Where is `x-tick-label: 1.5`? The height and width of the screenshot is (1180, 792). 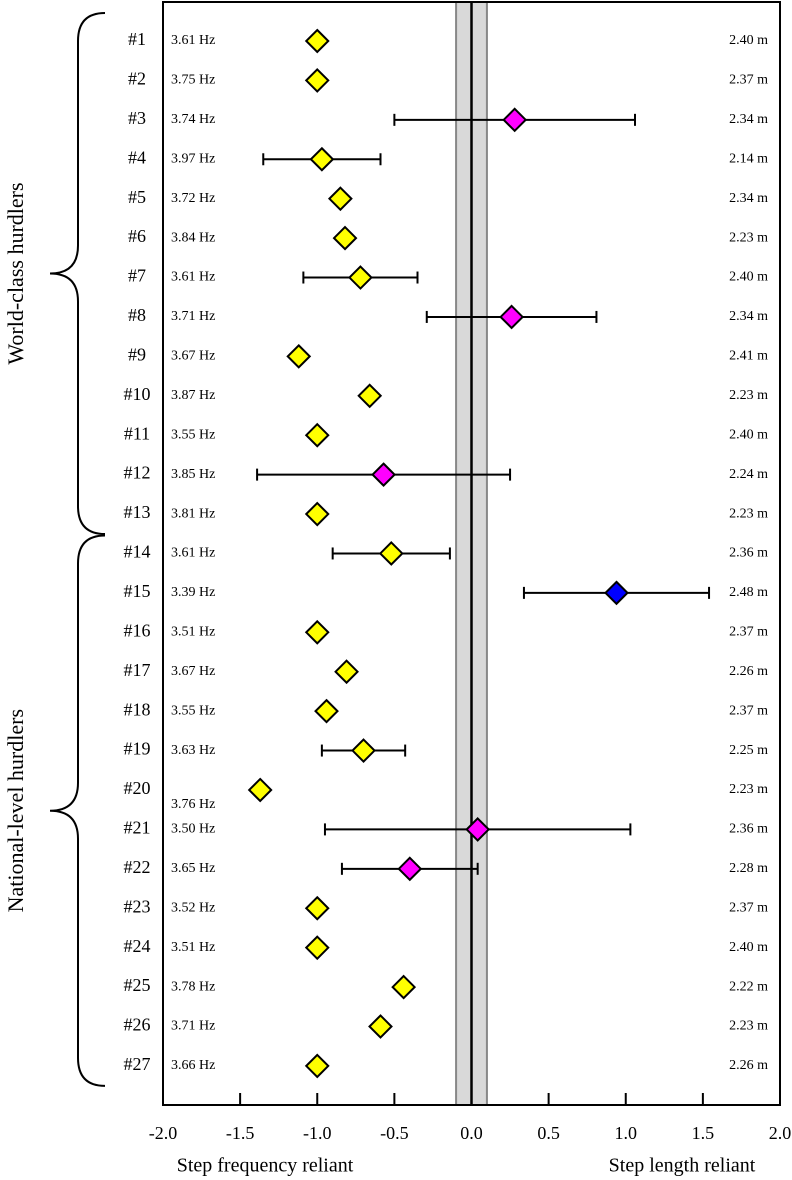 x-tick-label: 1.5 is located at coordinates (703, 1133).